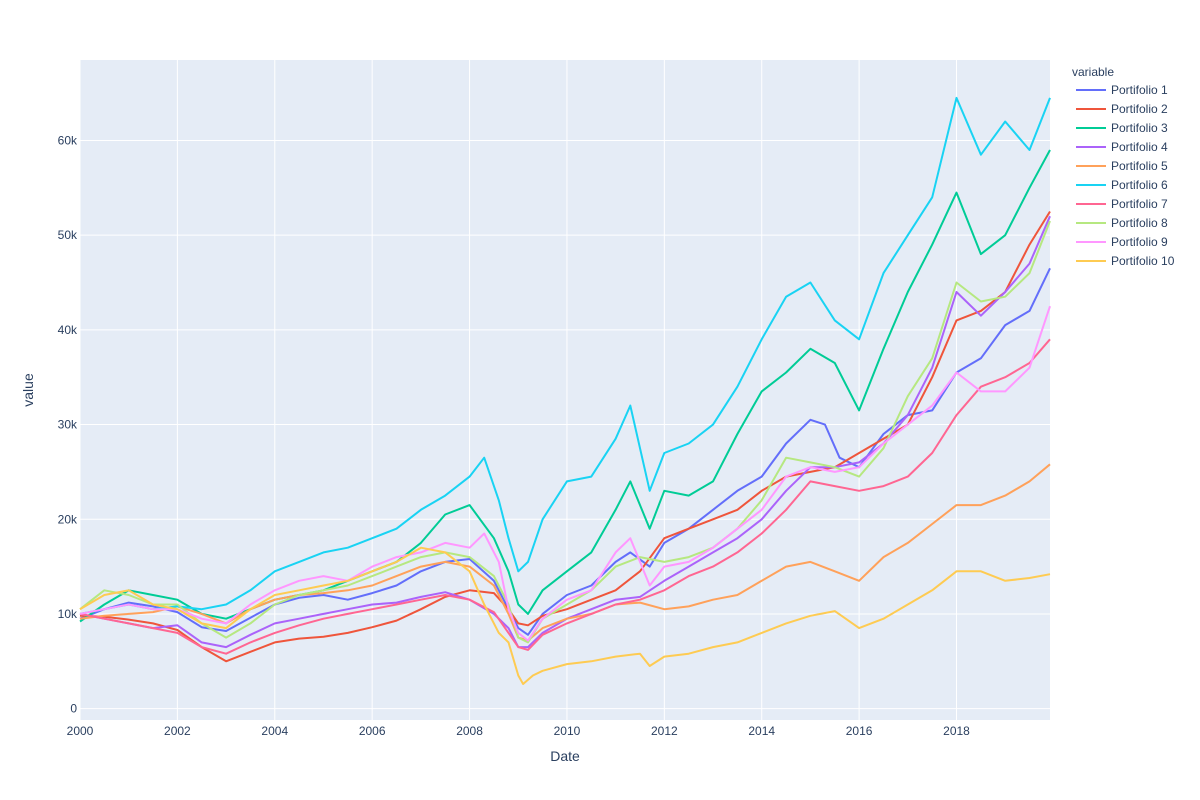 Image resolution: width=1200 pixels, height=800 pixels. I want to click on x-tick-label: 2004, so click(274, 731).